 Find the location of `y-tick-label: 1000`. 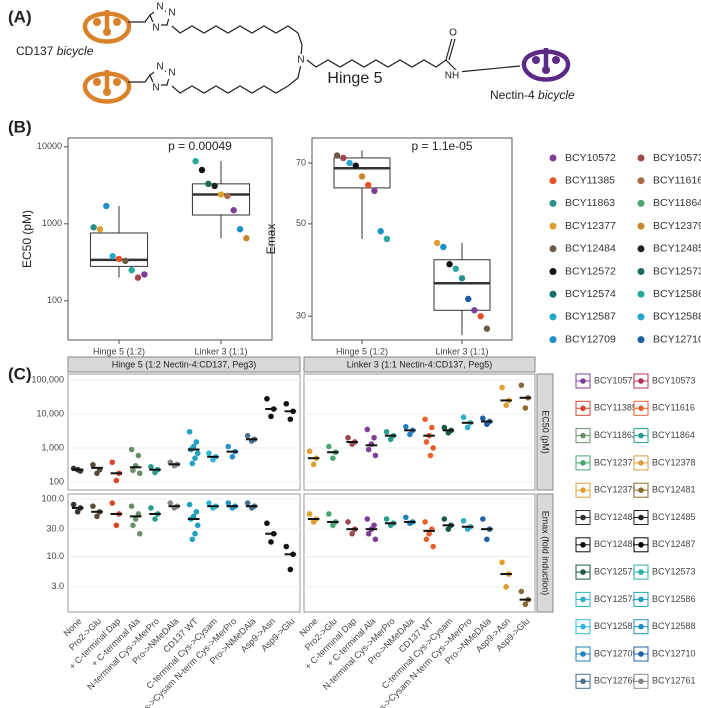

y-tick-label: 1000 is located at coordinates (52, 223).